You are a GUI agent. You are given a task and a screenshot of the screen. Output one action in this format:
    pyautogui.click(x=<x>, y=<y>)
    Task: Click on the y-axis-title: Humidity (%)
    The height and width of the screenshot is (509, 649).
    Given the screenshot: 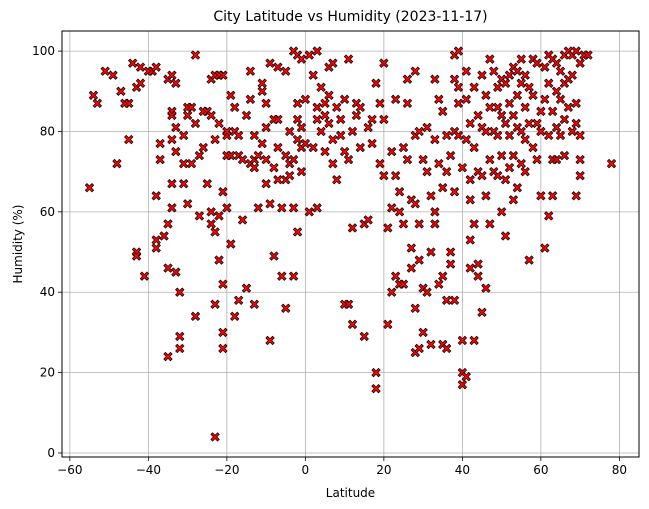 What is the action you would take?
    pyautogui.click(x=18, y=244)
    